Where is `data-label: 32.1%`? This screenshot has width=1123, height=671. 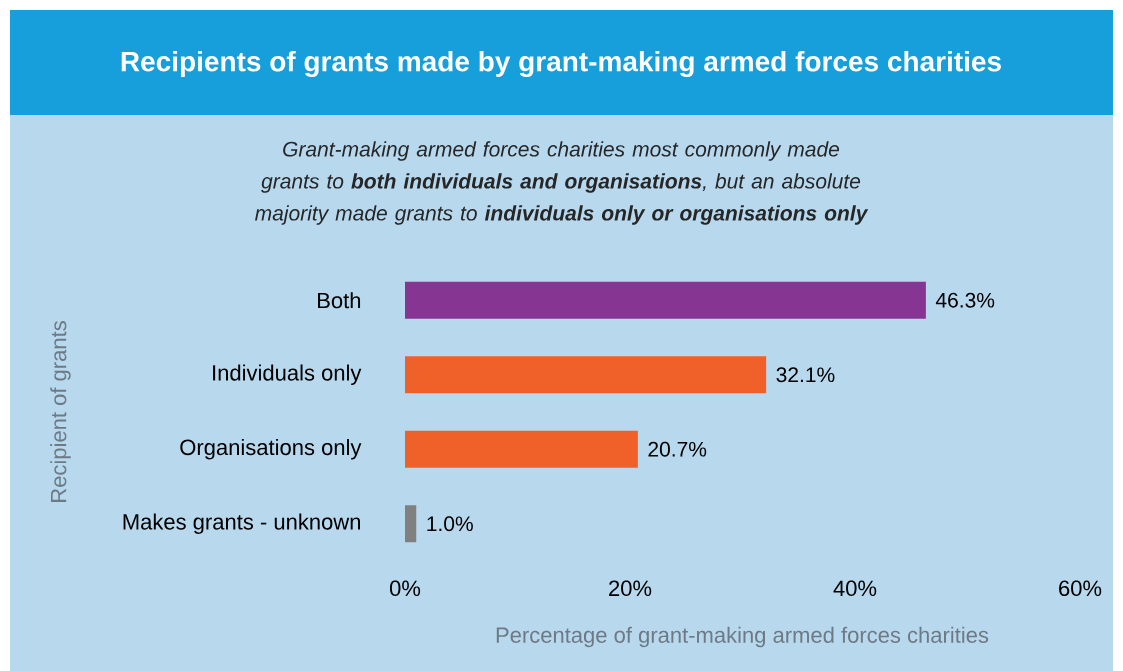 data-label: 32.1% is located at coordinates (805, 375).